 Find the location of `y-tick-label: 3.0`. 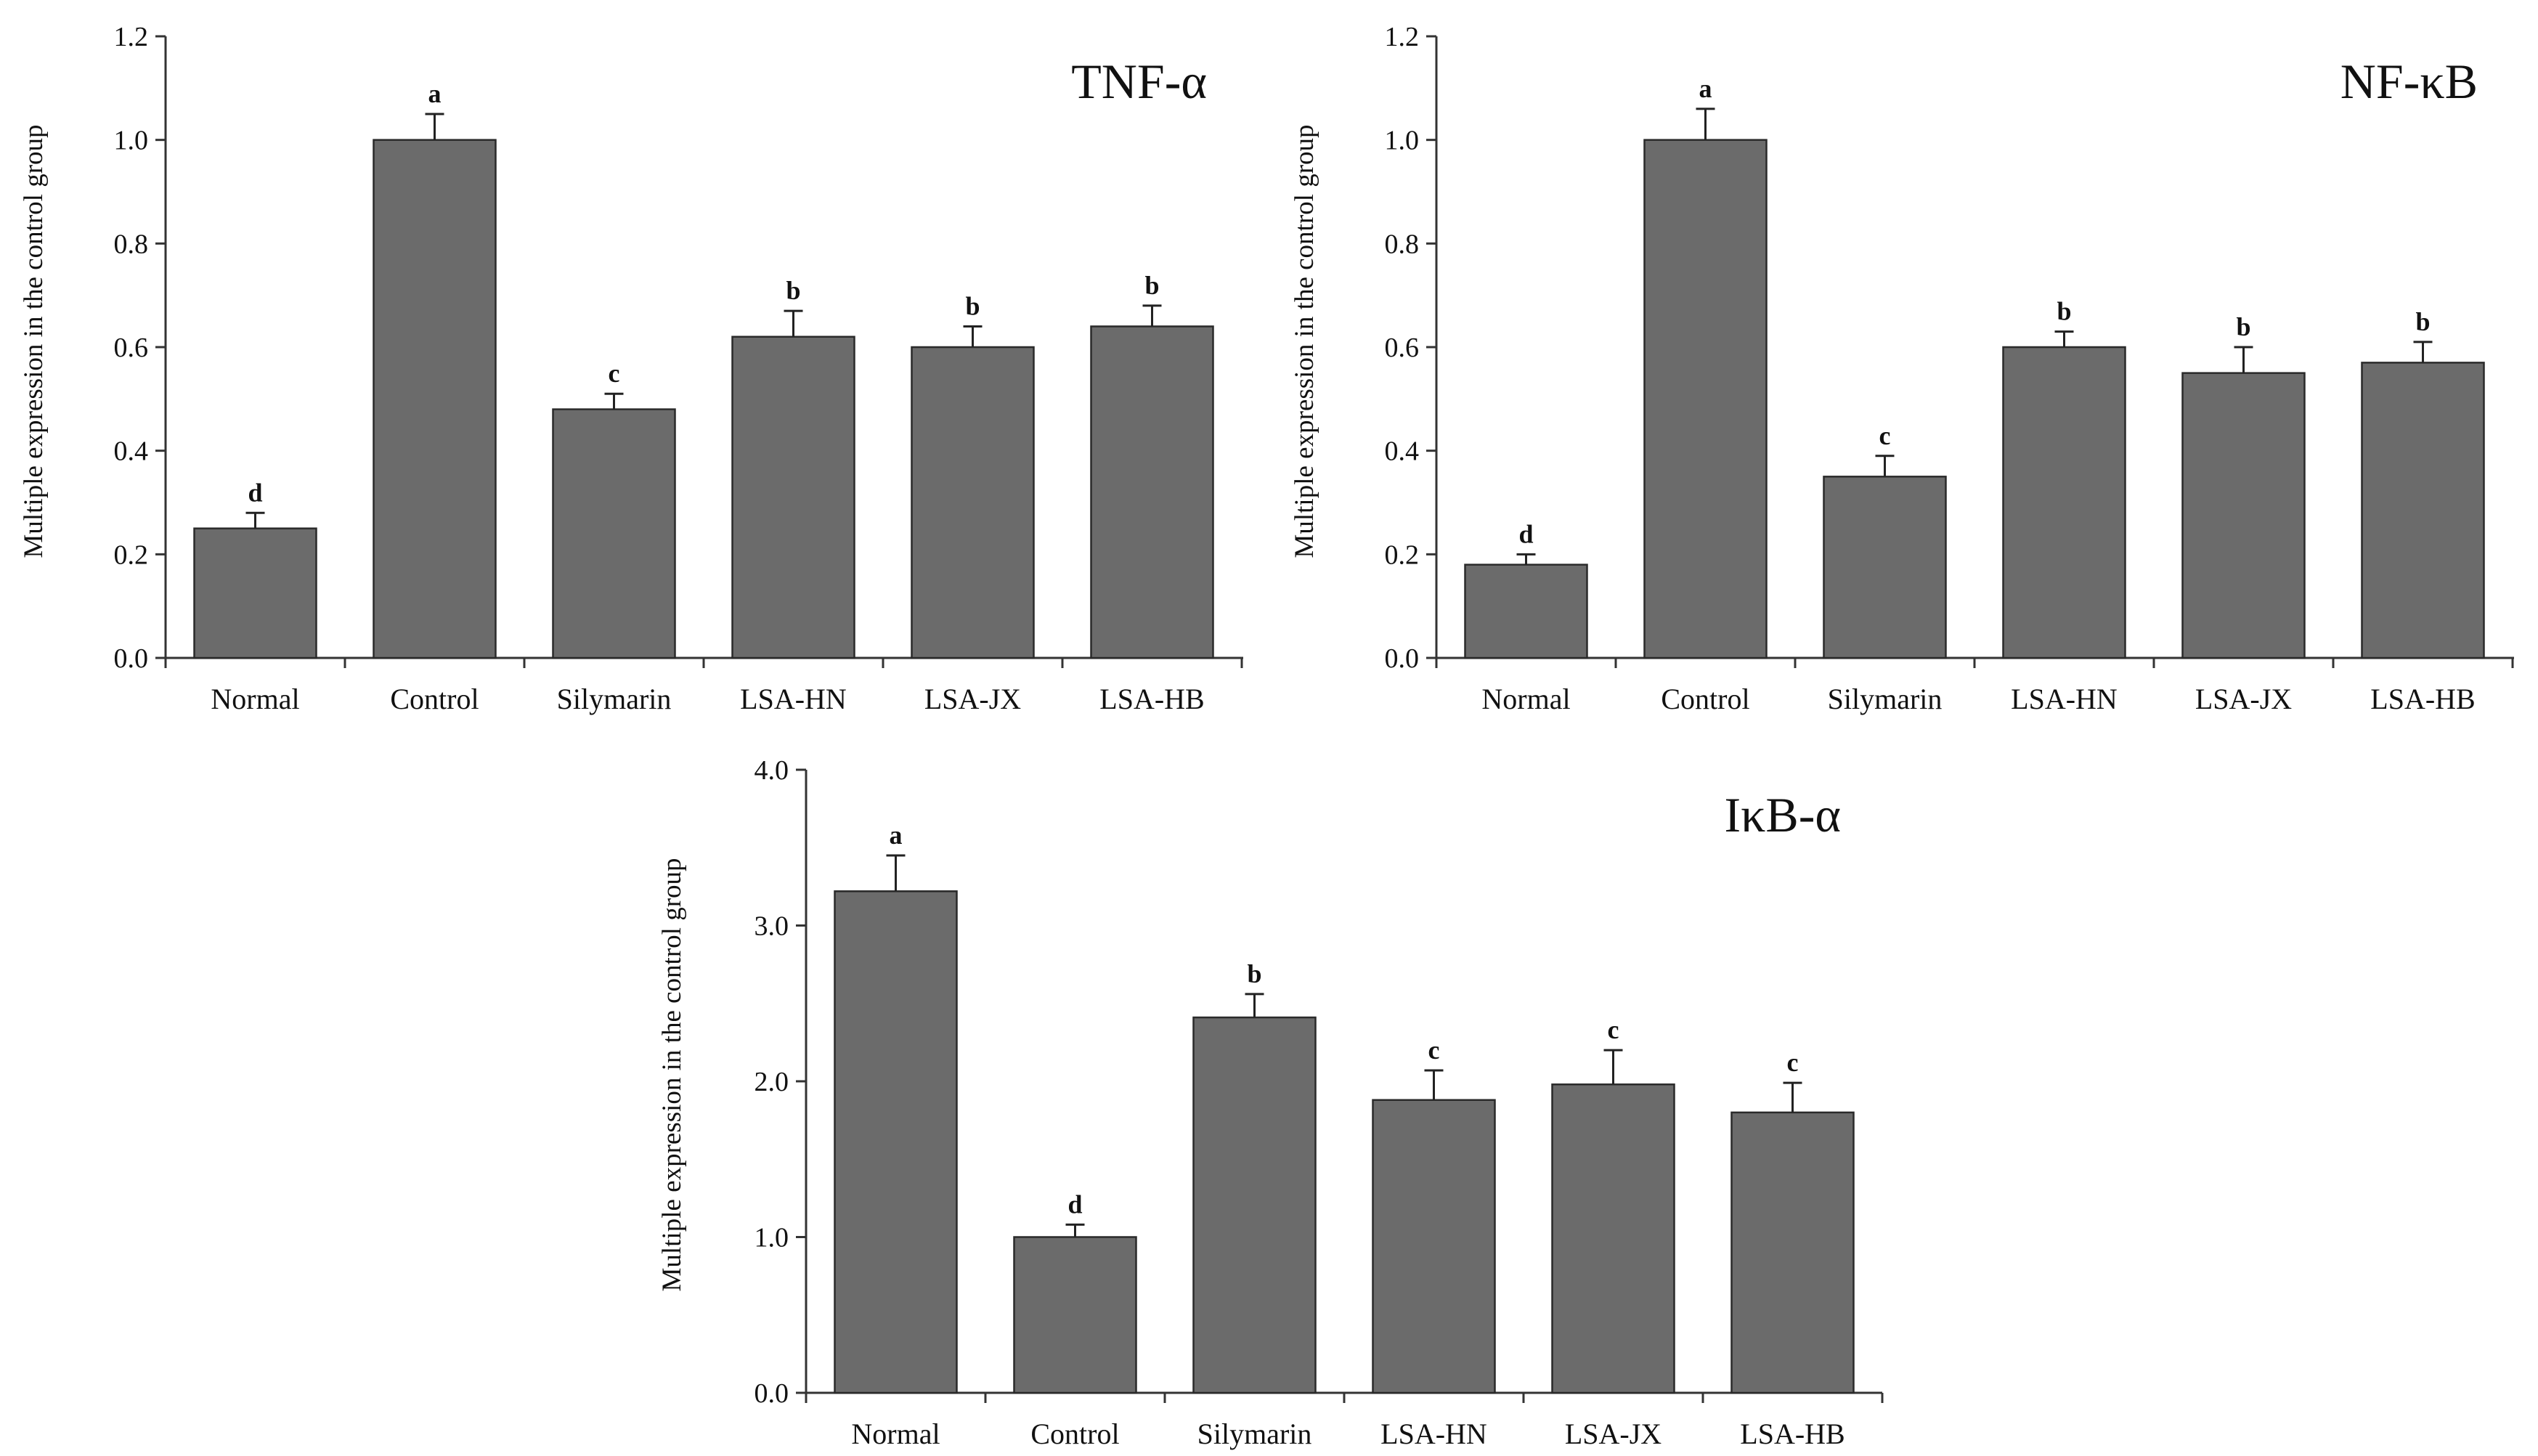

y-tick-label: 3.0 is located at coordinates (772, 926).